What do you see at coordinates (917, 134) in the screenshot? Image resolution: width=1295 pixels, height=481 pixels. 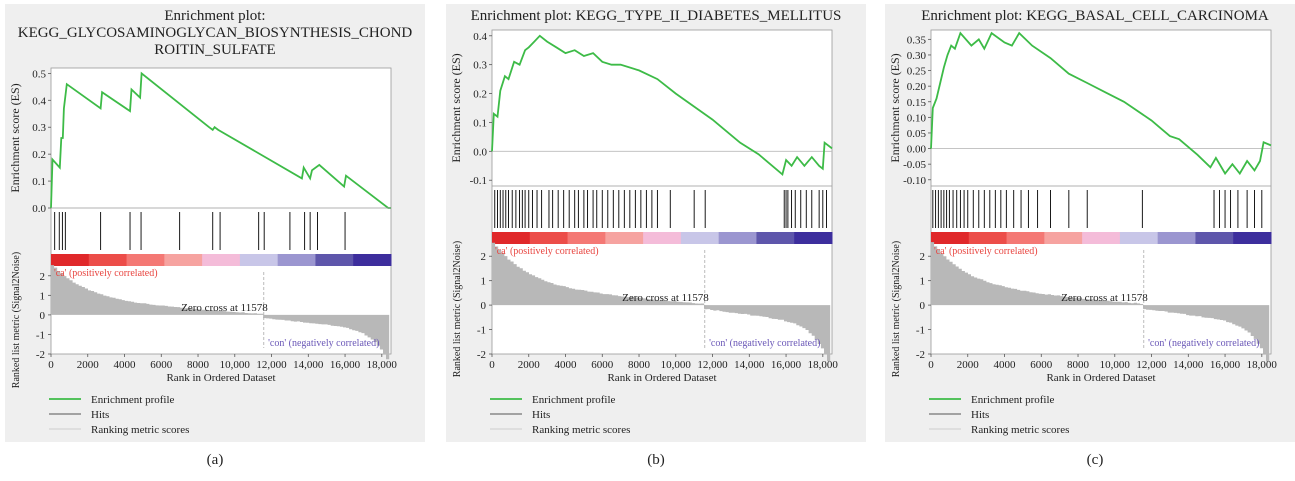 I see `es-ytick-label: 0.05` at bounding box center [917, 134].